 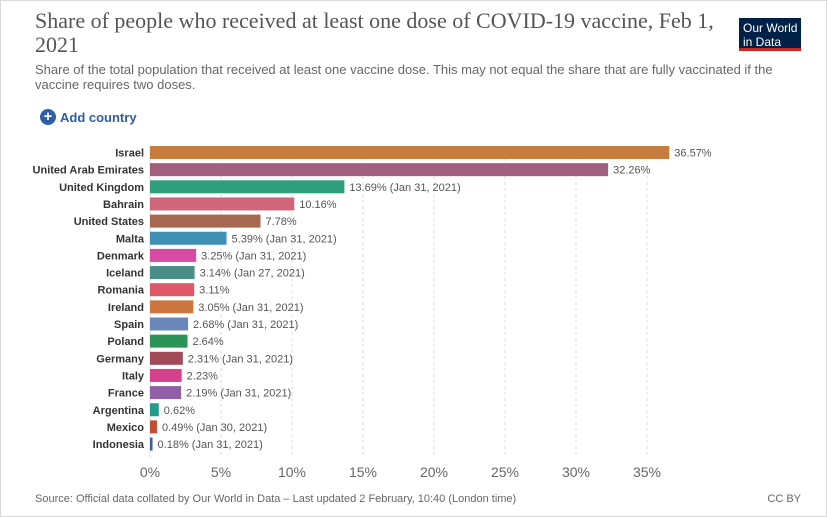 What do you see at coordinates (632, 171) in the screenshot?
I see `value-label: 32.26%` at bounding box center [632, 171].